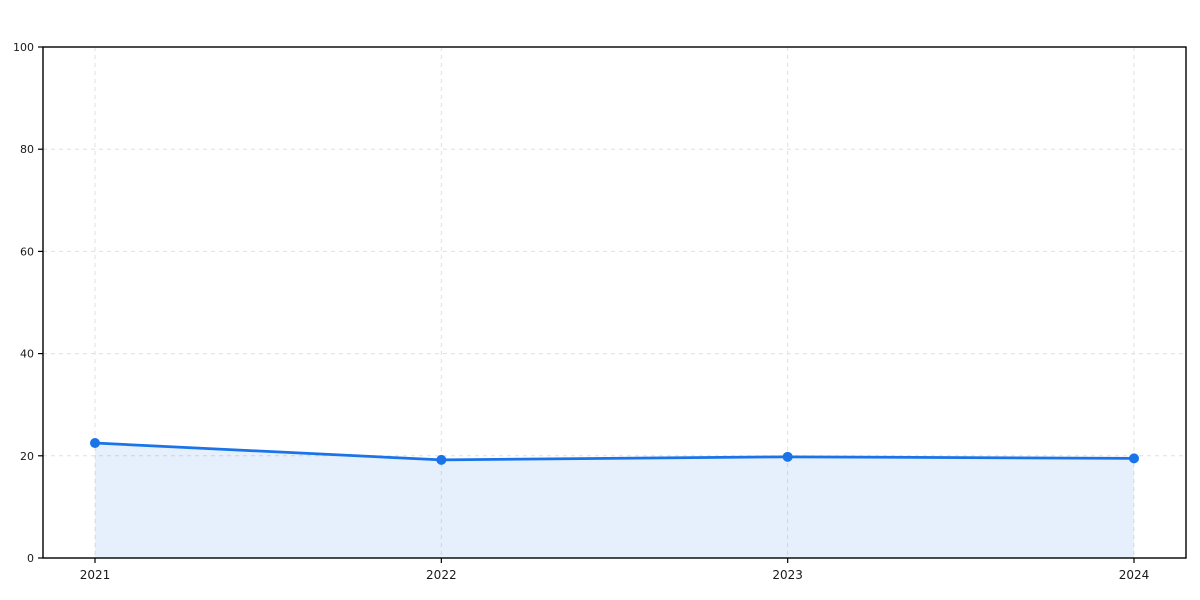 The width and height of the screenshot is (1200, 600). What do you see at coordinates (1134, 575) in the screenshot?
I see `x-tick-label: 2024` at bounding box center [1134, 575].